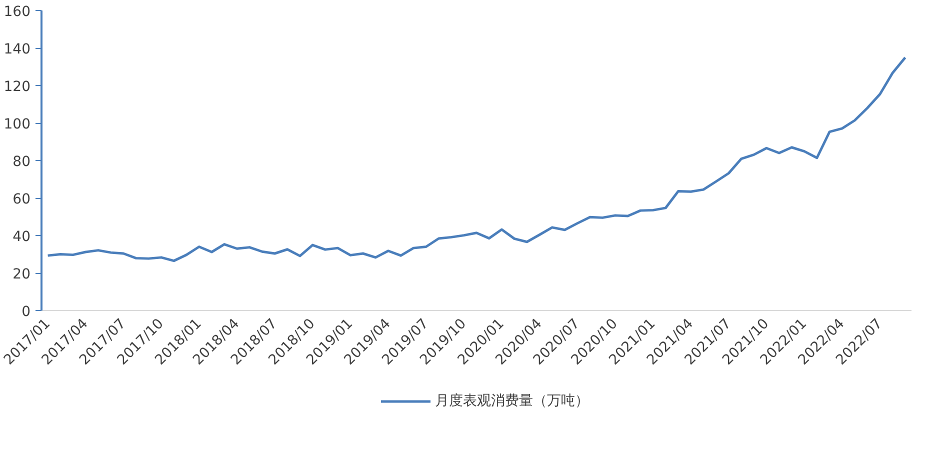 This screenshot has height=474, width=939. I want to click on y-tick-label: 140, so click(17, 50).